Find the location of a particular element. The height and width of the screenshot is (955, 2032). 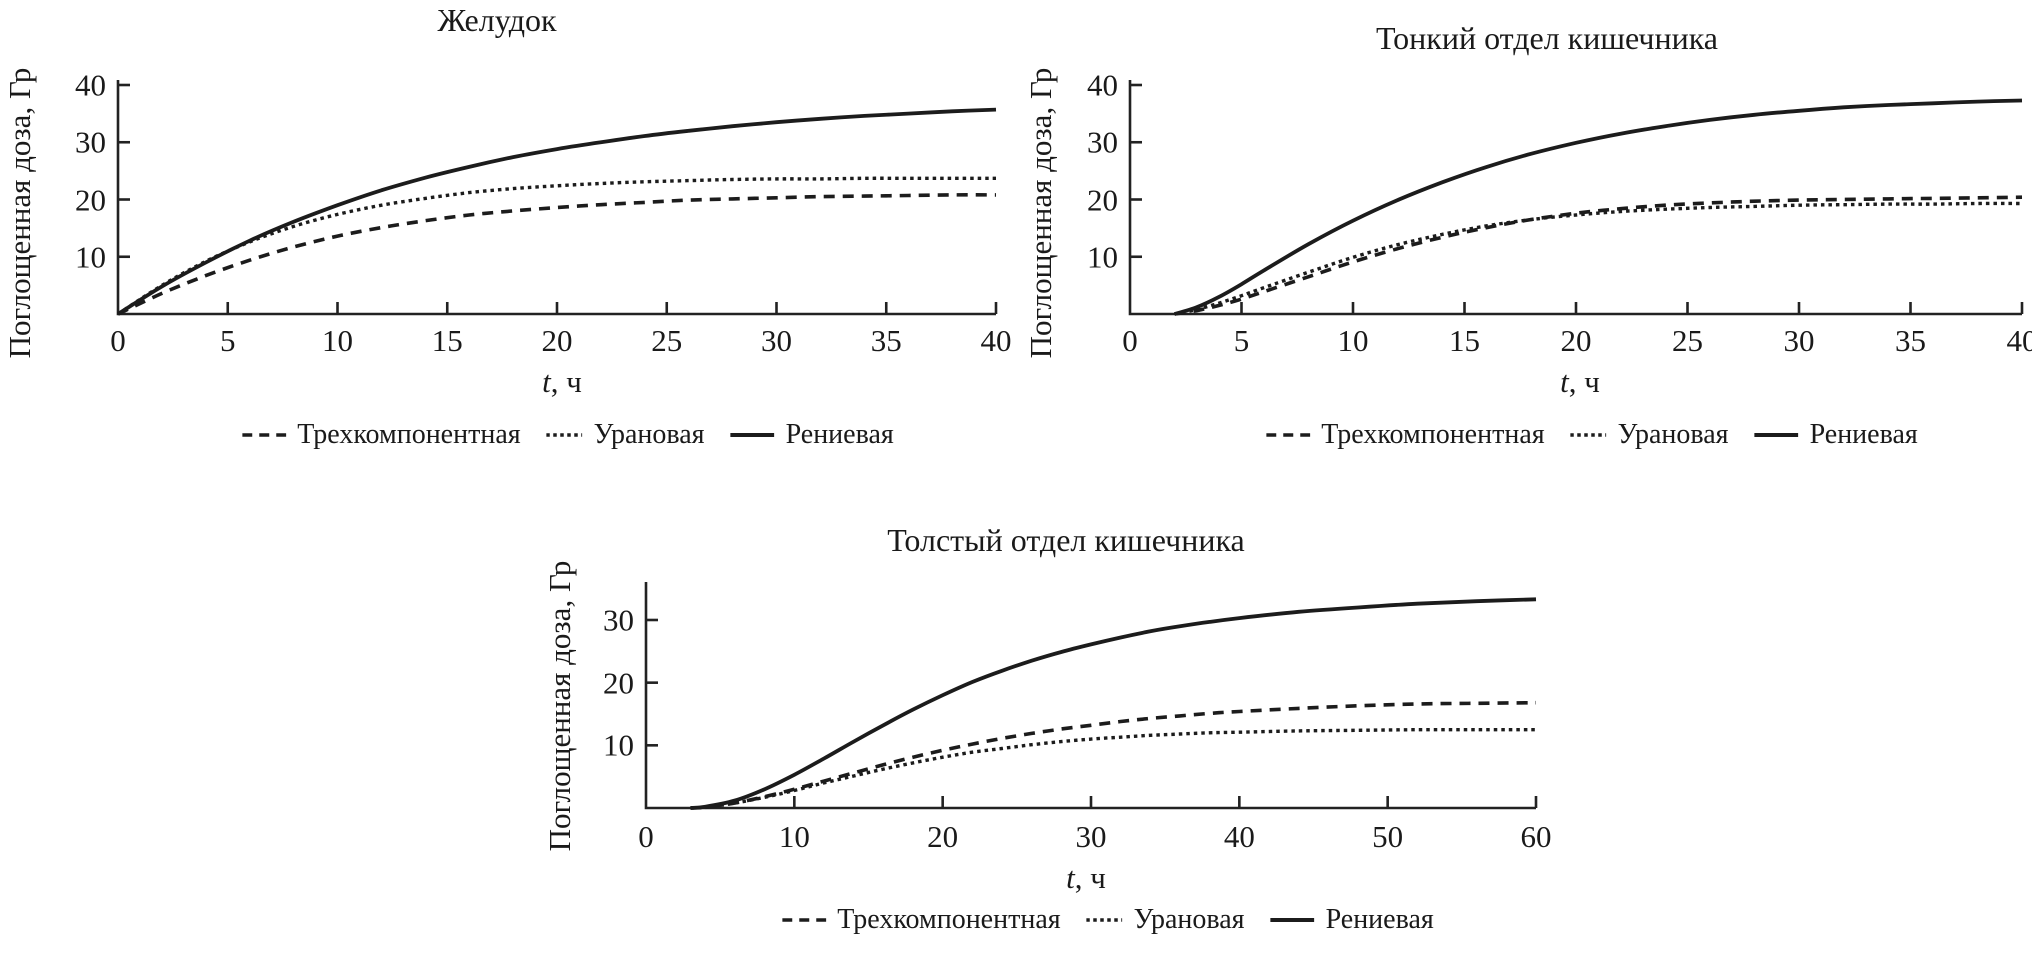

chart-title: Тонкий отдел кишечника is located at coordinates (1547, 38).